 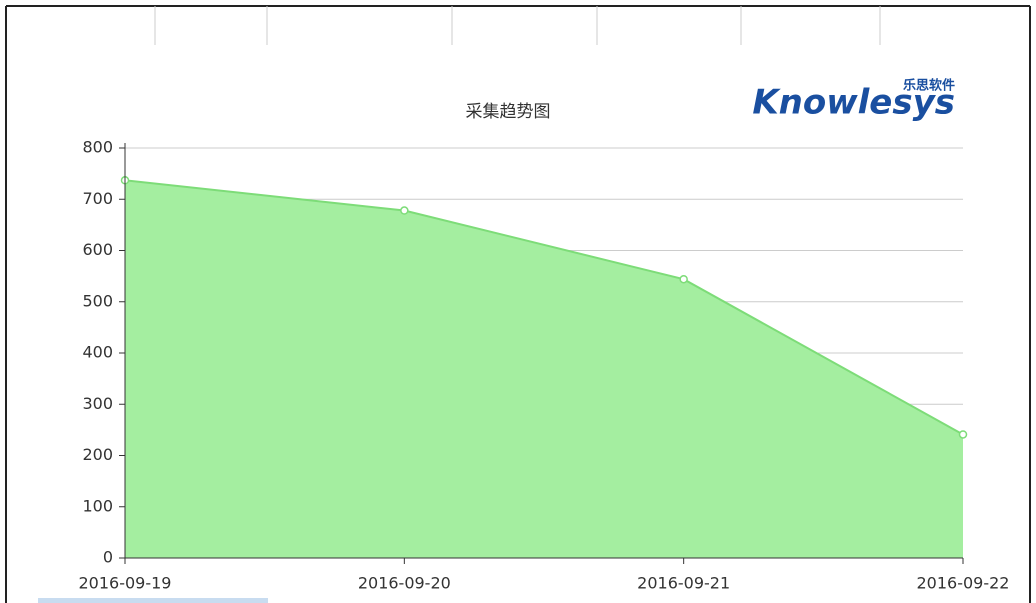 I want to click on scroll-indicator, so click(x=153, y=600).